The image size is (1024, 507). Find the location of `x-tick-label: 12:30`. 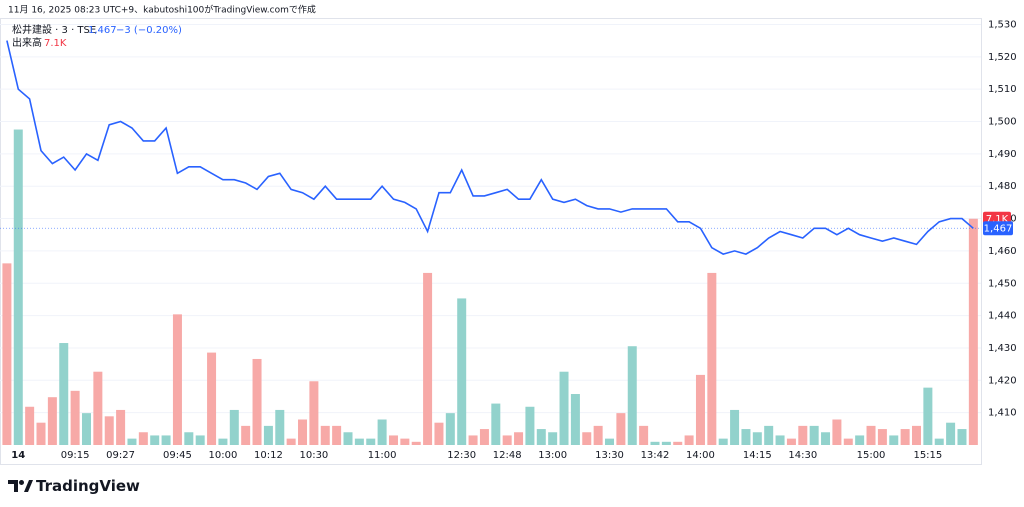

x-tick-label: 12:30 is located at coordinates (461, 455).